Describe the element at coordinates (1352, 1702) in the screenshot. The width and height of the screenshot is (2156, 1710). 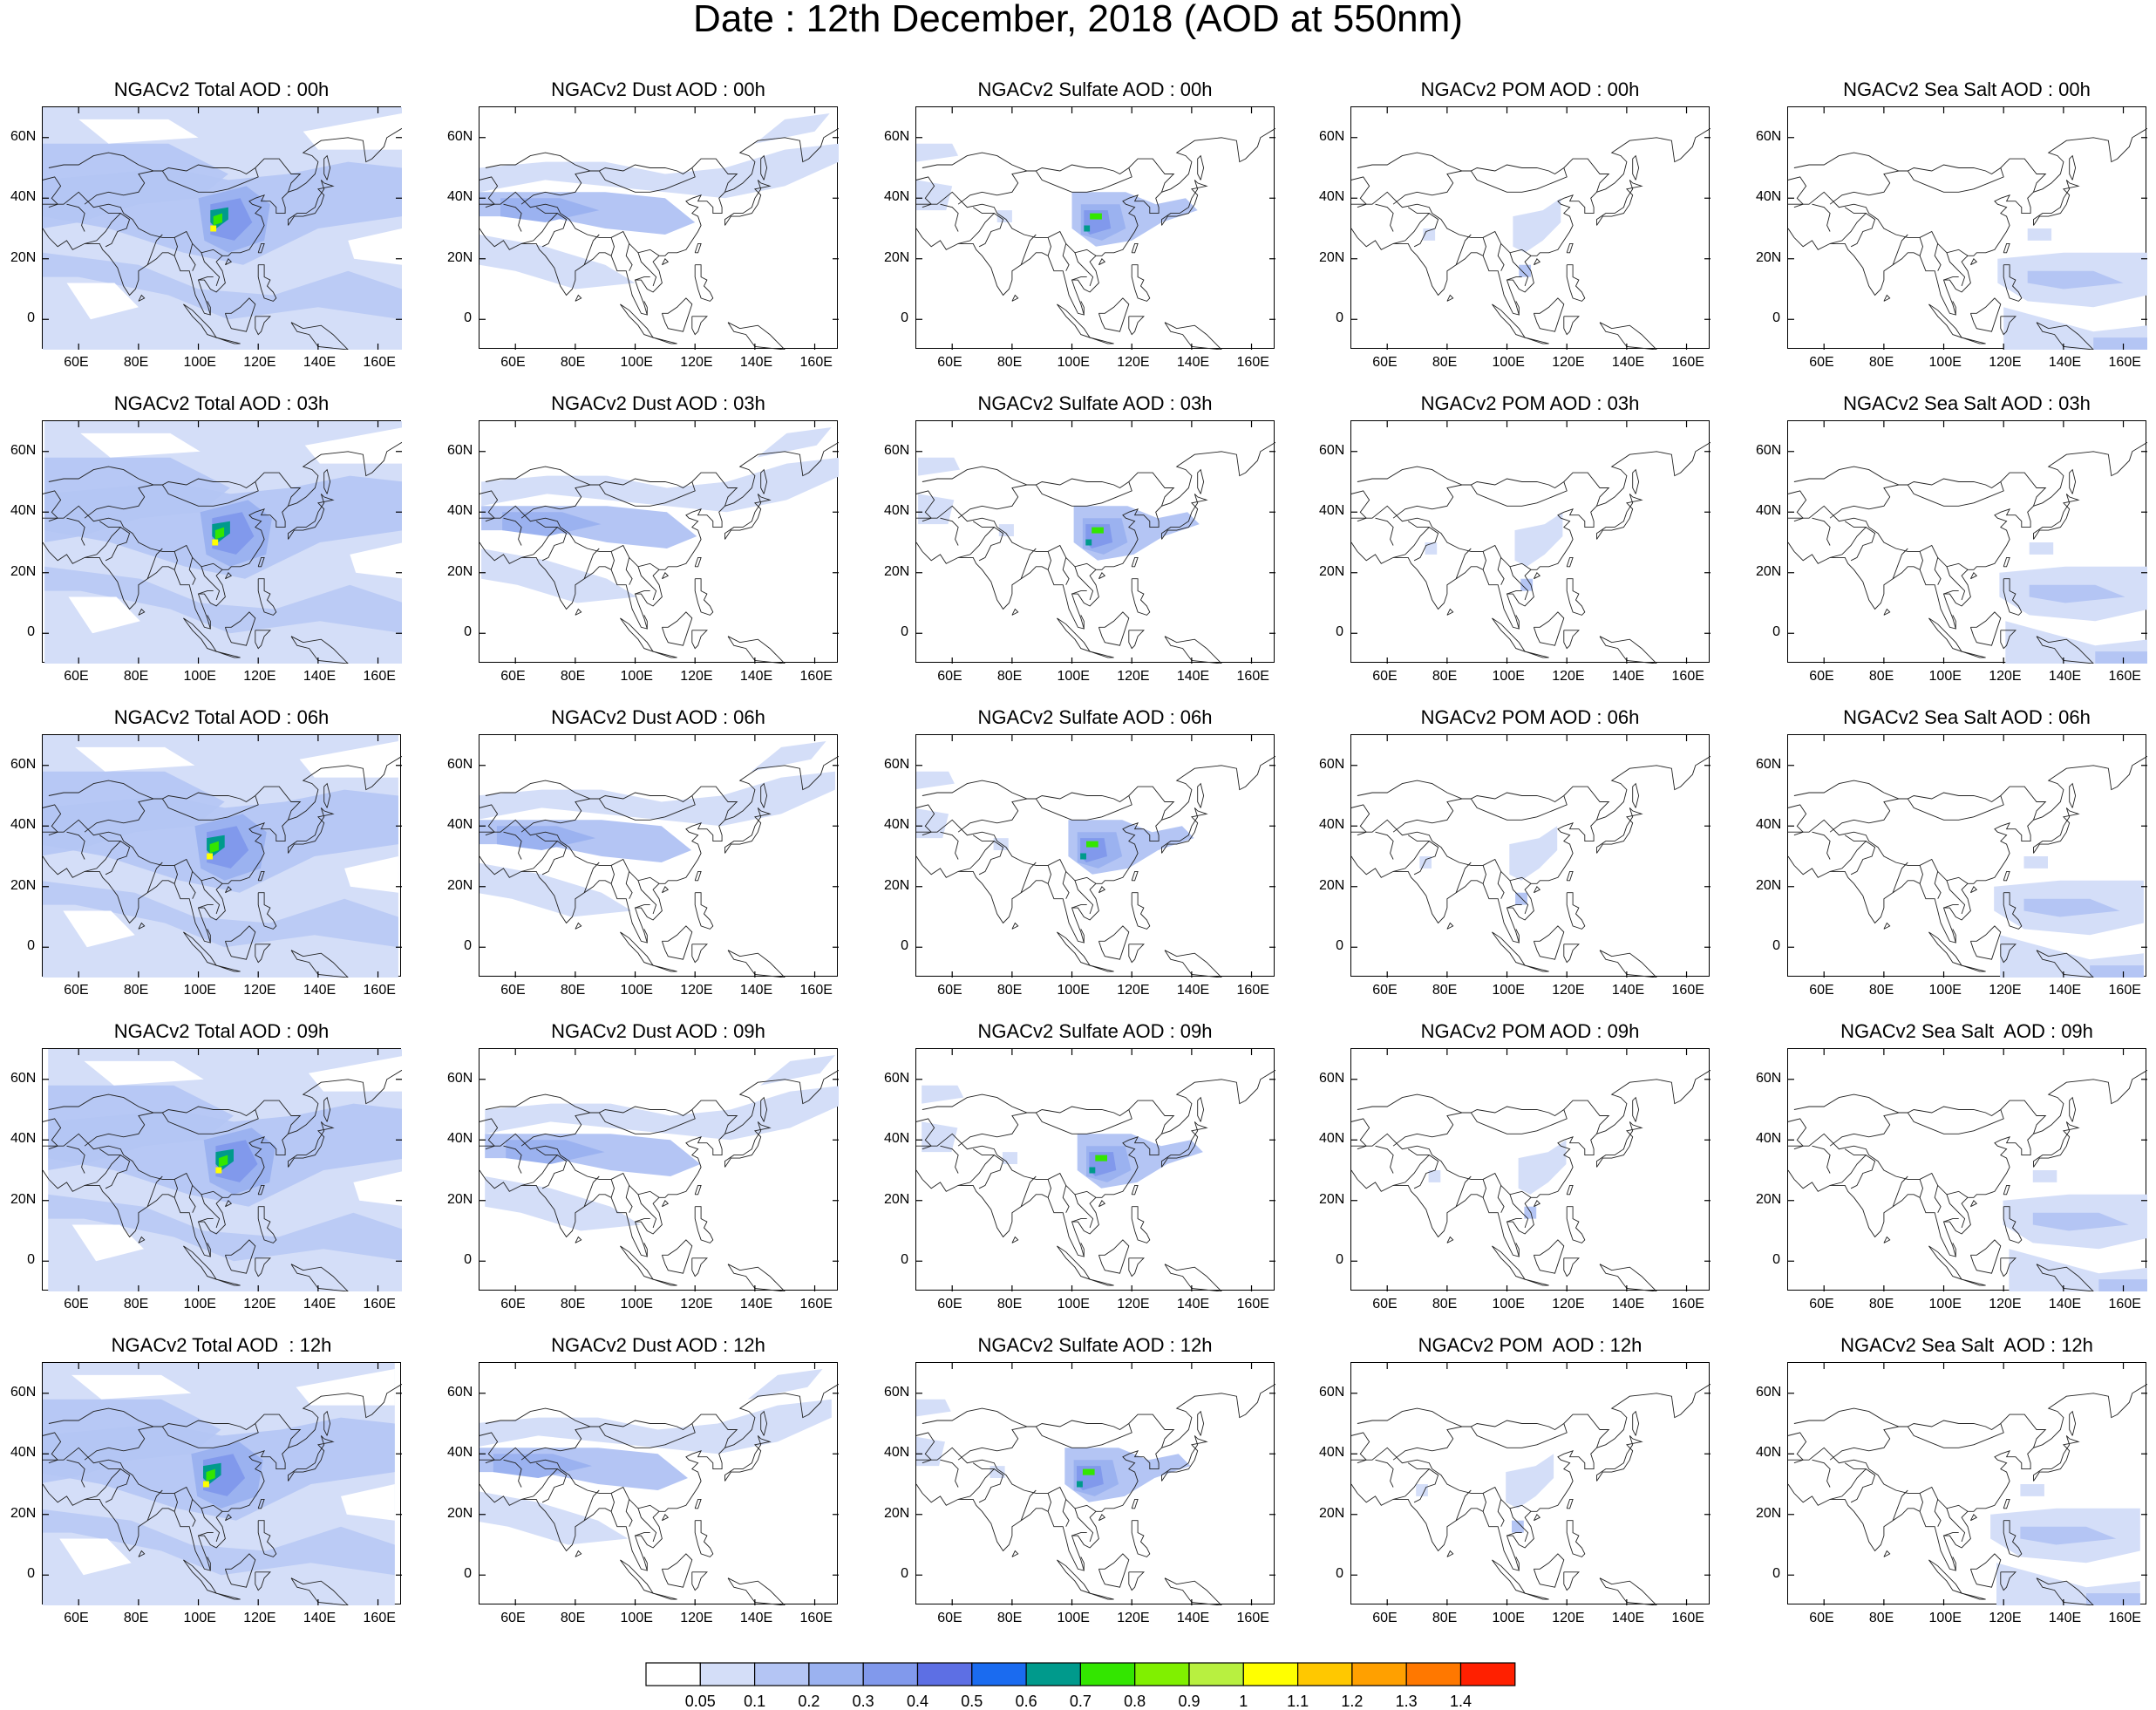
I see `colorbar-label: 1.2` at that location.